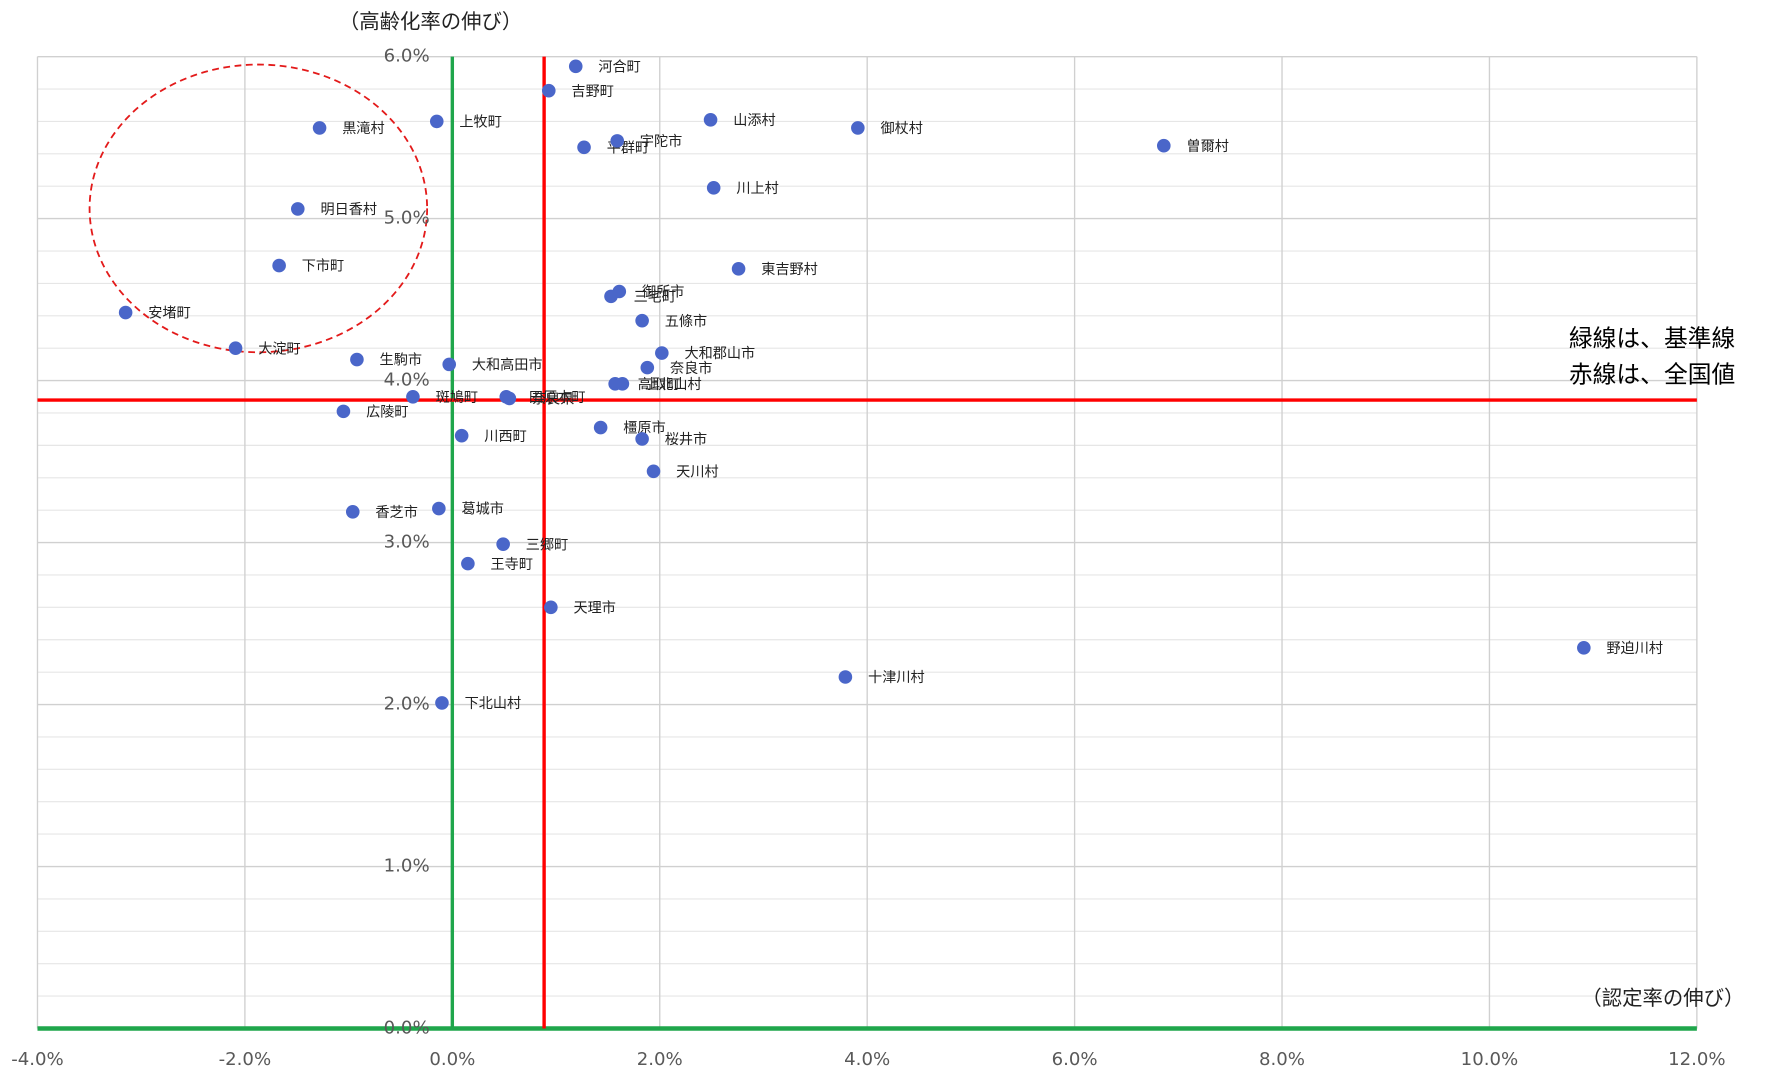 The height and width of the screenshot is (1067, 1774). I want to click on point-label: 天理市, so click(595, 607).